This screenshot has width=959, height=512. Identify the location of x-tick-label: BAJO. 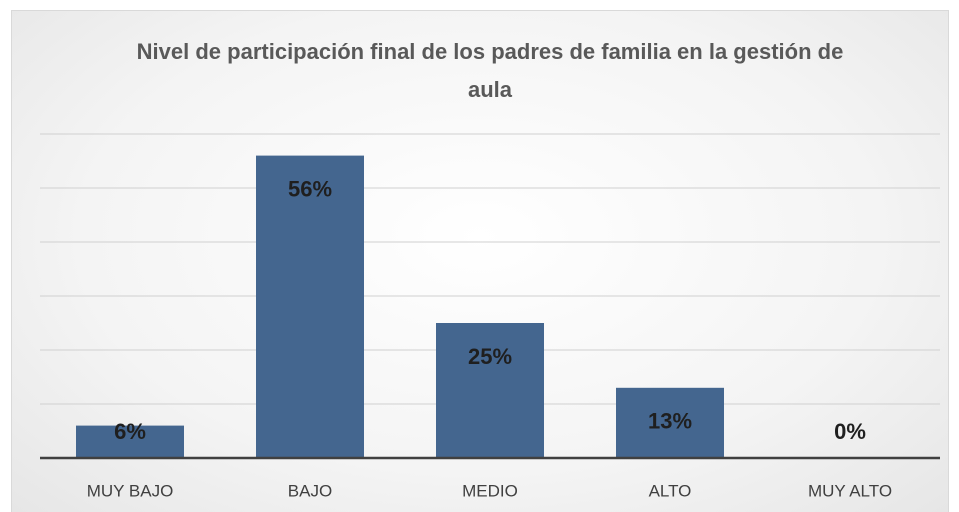
(310, 490).